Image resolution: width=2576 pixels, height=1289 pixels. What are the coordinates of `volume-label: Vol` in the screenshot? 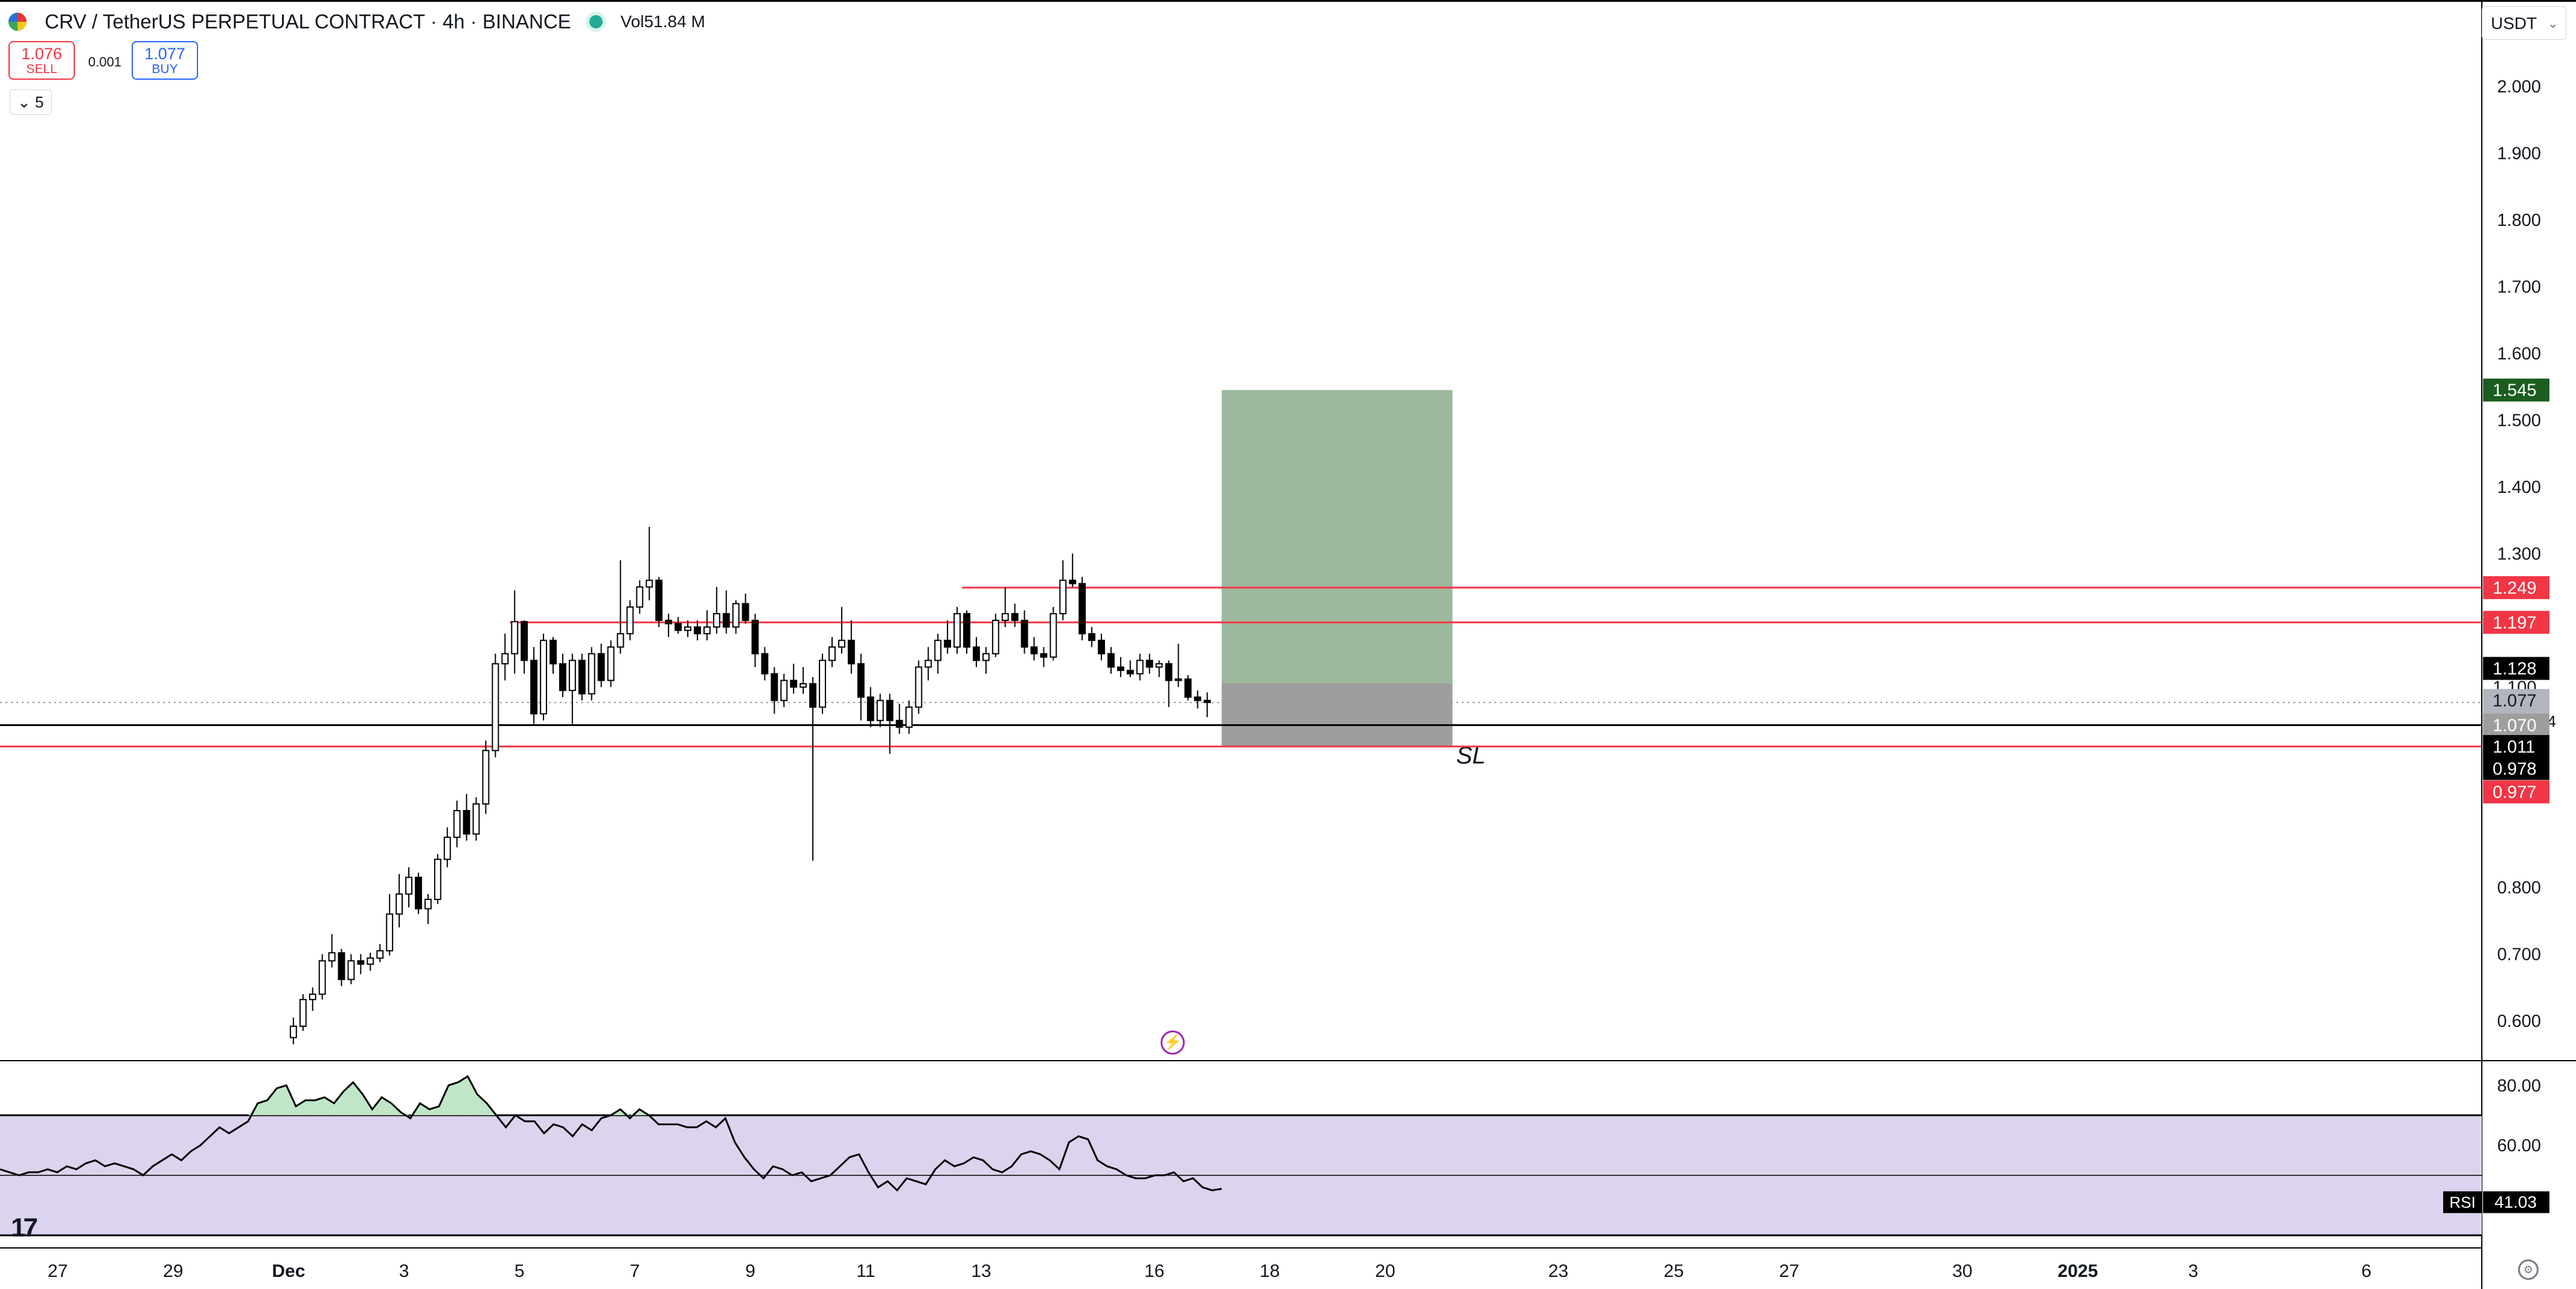 It's located at (632, 21).